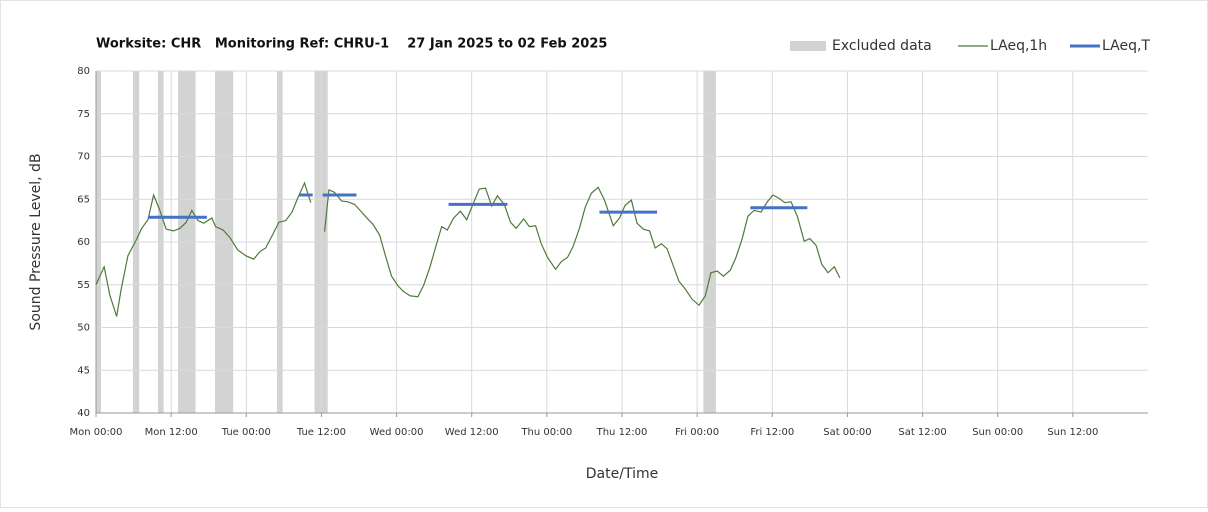 This screenshot has width=1208, height=512. I want to click on y-tick-label: 40, so click(83, 413).